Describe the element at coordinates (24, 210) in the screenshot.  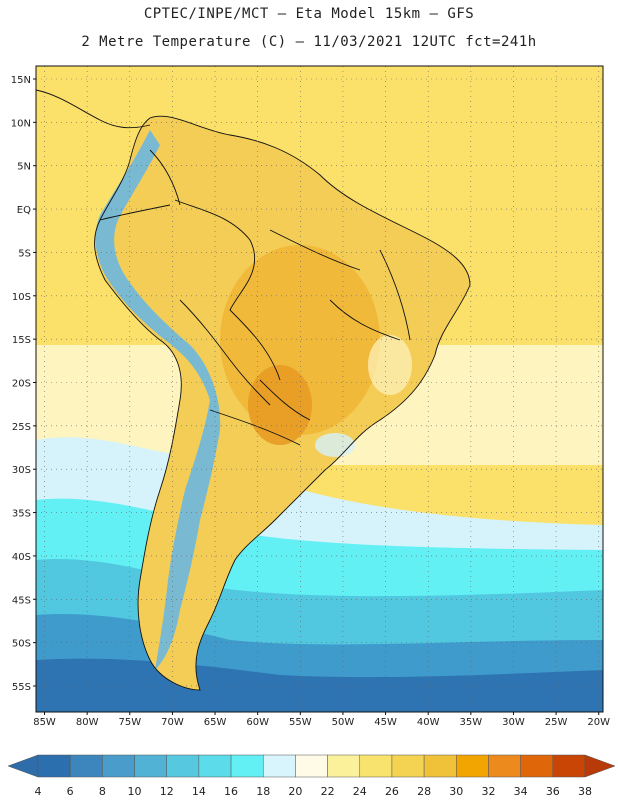
I see `lat-label: EQ` at that location.